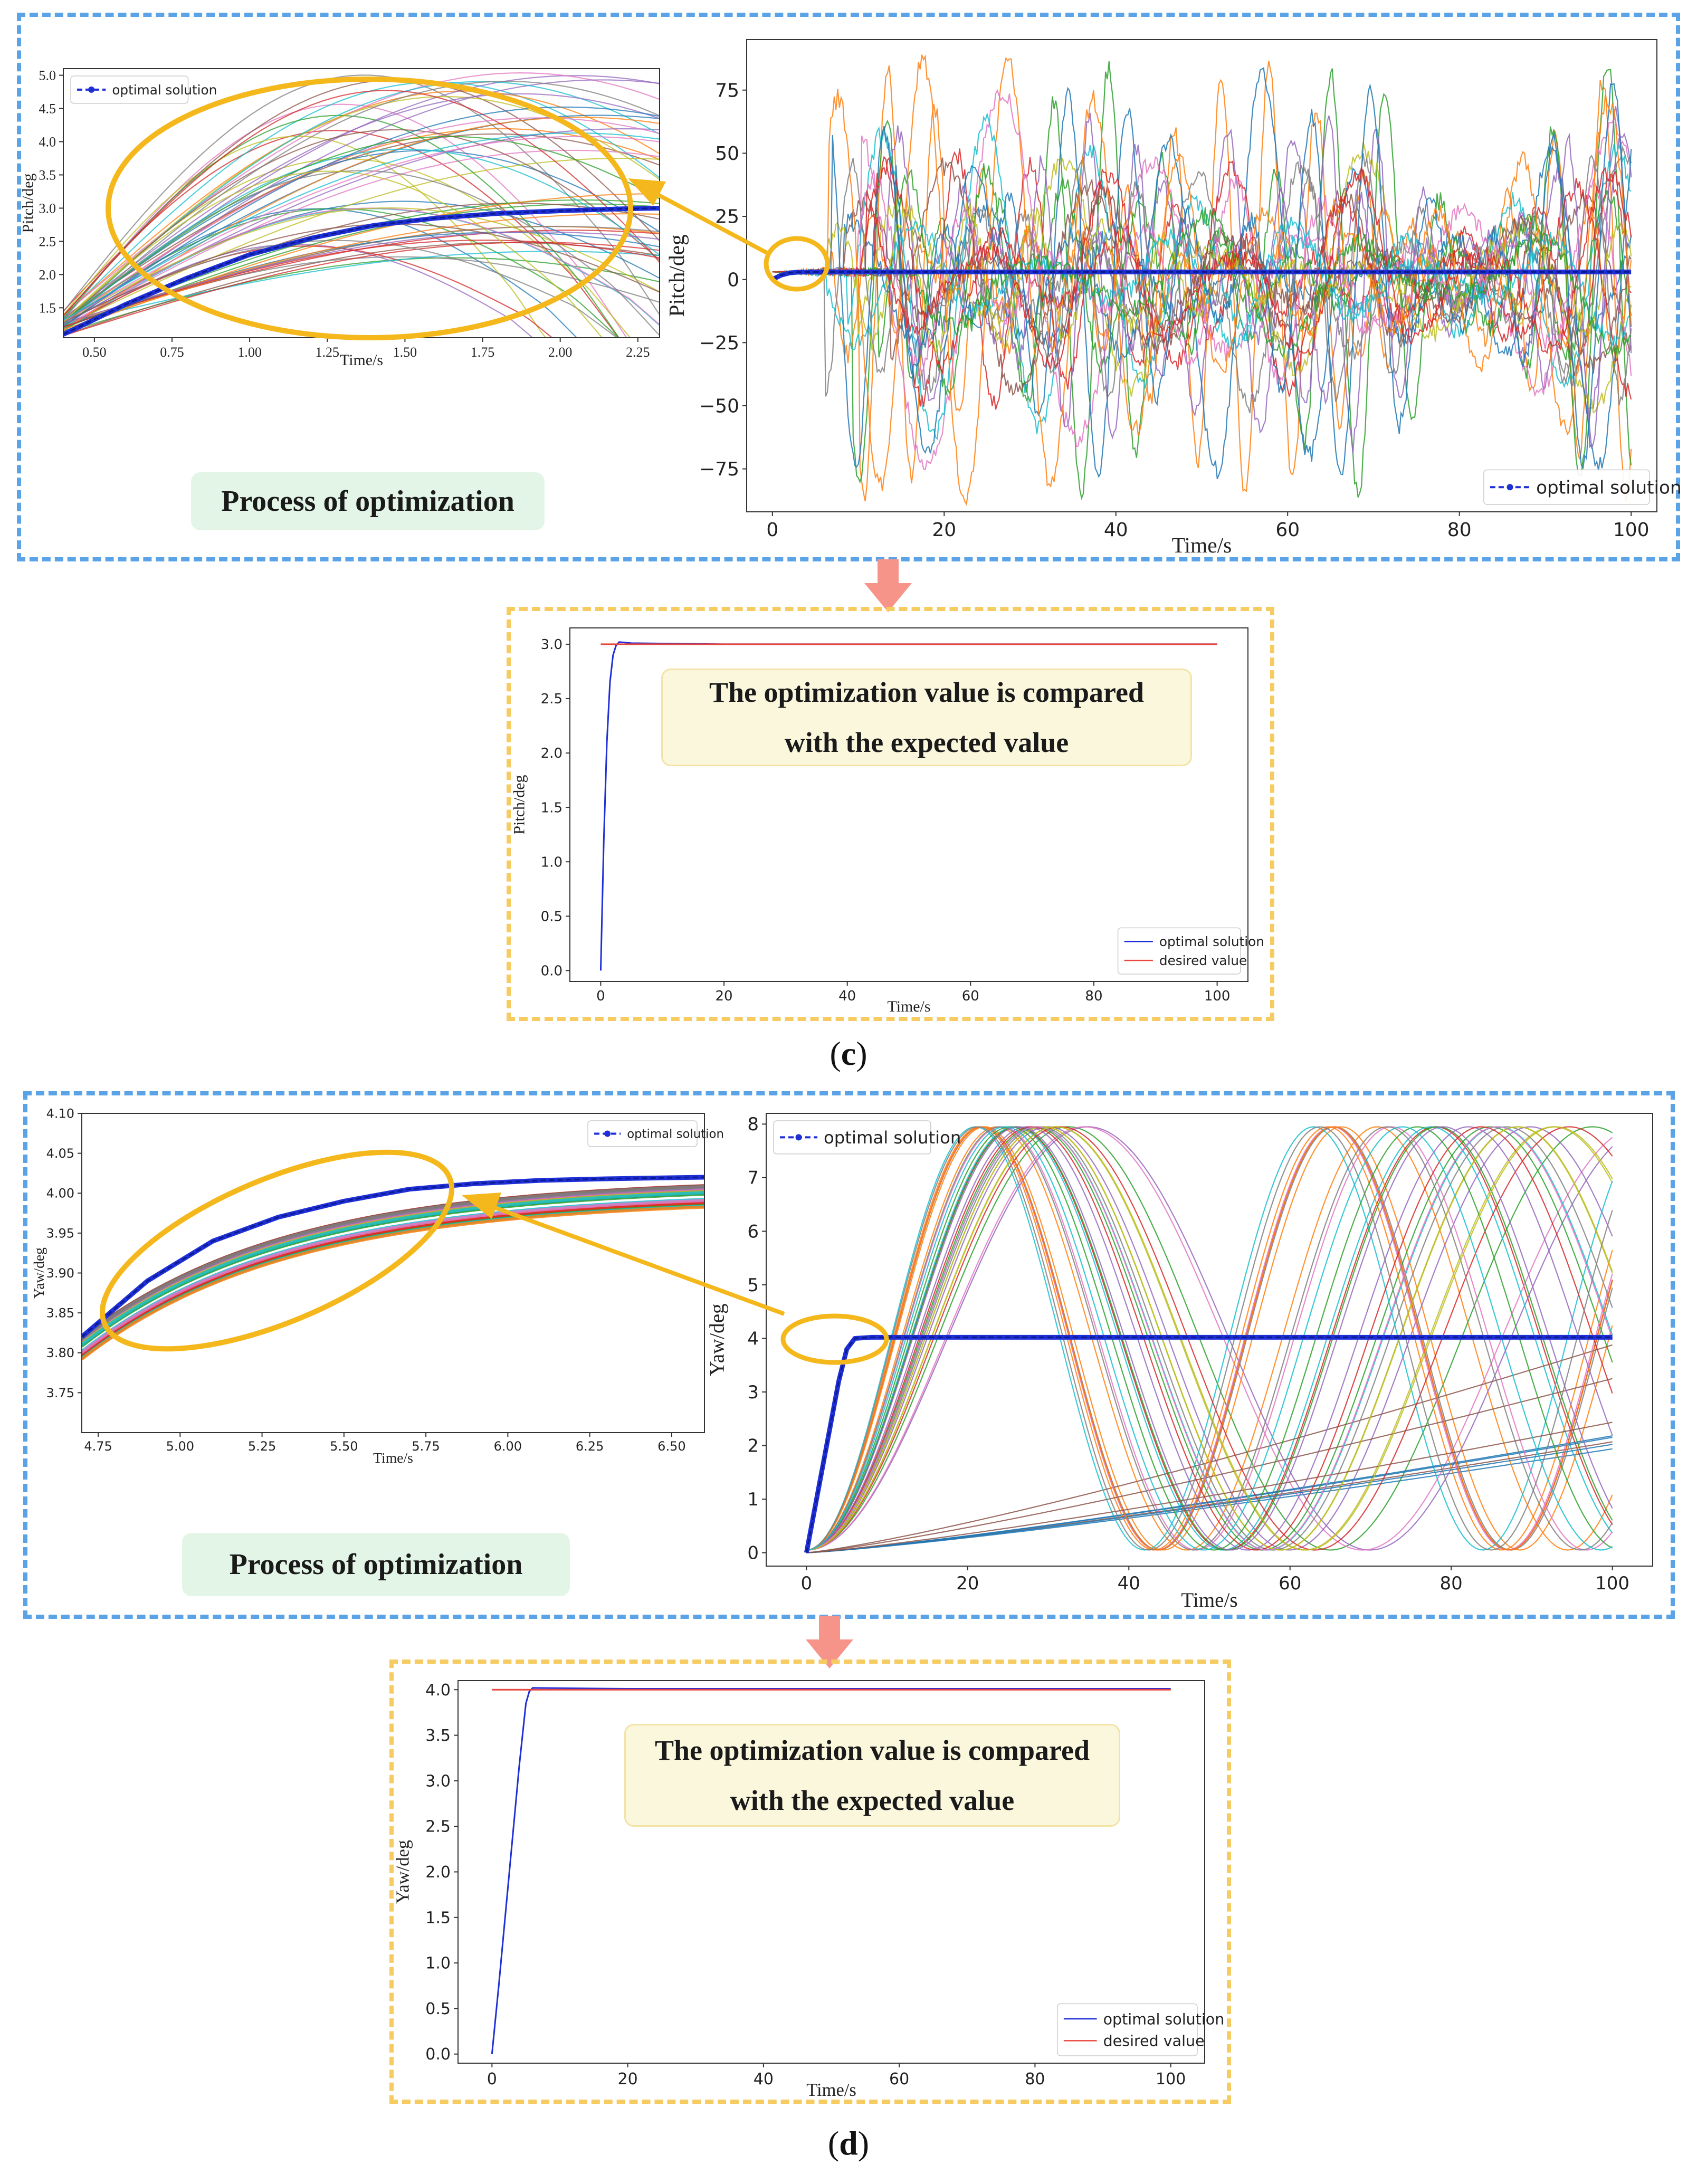 The image size is (1697, 2184). I want to click on yaw_compare-ytick-label: 3.0, so click(438, 1781).